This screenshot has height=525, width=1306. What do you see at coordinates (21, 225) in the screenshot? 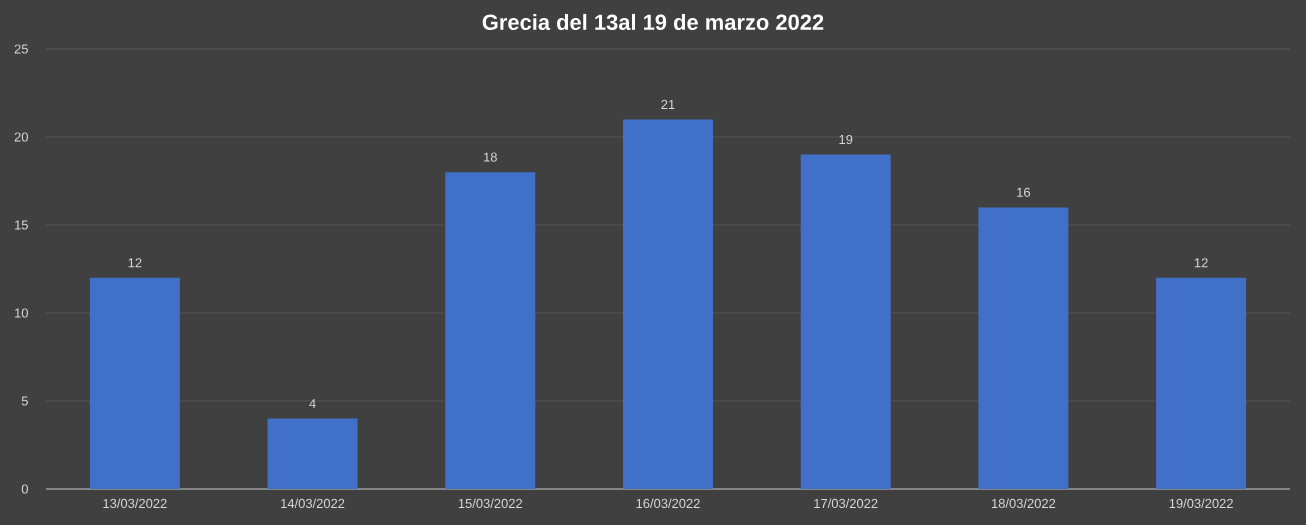
I see `y-tick-label: 15` at bounding box center [21, 225].